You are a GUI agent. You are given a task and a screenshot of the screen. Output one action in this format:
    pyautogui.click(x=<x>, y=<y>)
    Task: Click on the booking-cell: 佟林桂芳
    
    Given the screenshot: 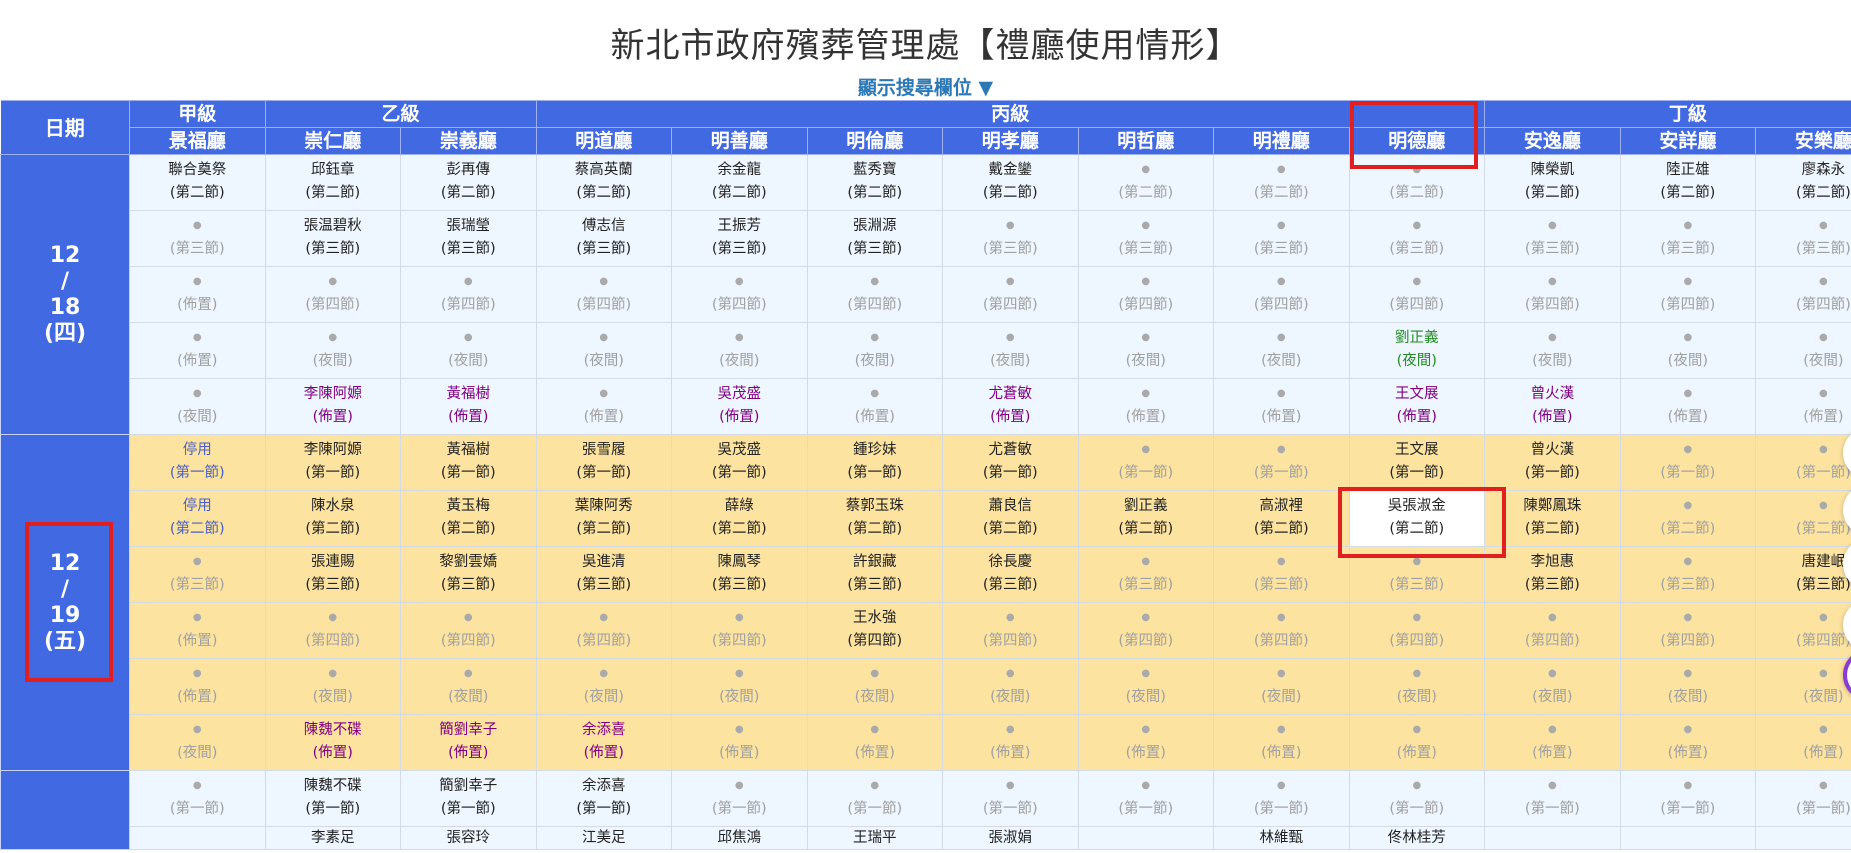 What is the action you would take?
    pyautogui.click(x=1417, y=838)
    